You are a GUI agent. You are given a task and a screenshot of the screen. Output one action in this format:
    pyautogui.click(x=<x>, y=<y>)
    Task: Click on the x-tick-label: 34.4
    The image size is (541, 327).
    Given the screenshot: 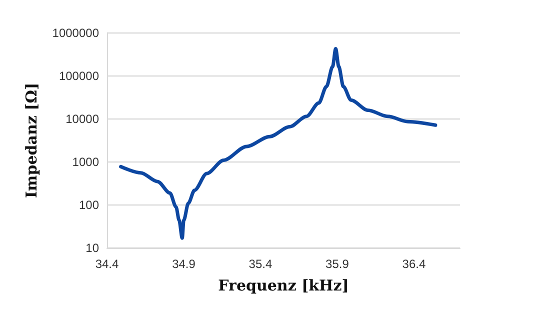 What is the action you would take?
    pyautogui.click(x=107, y=264)
    